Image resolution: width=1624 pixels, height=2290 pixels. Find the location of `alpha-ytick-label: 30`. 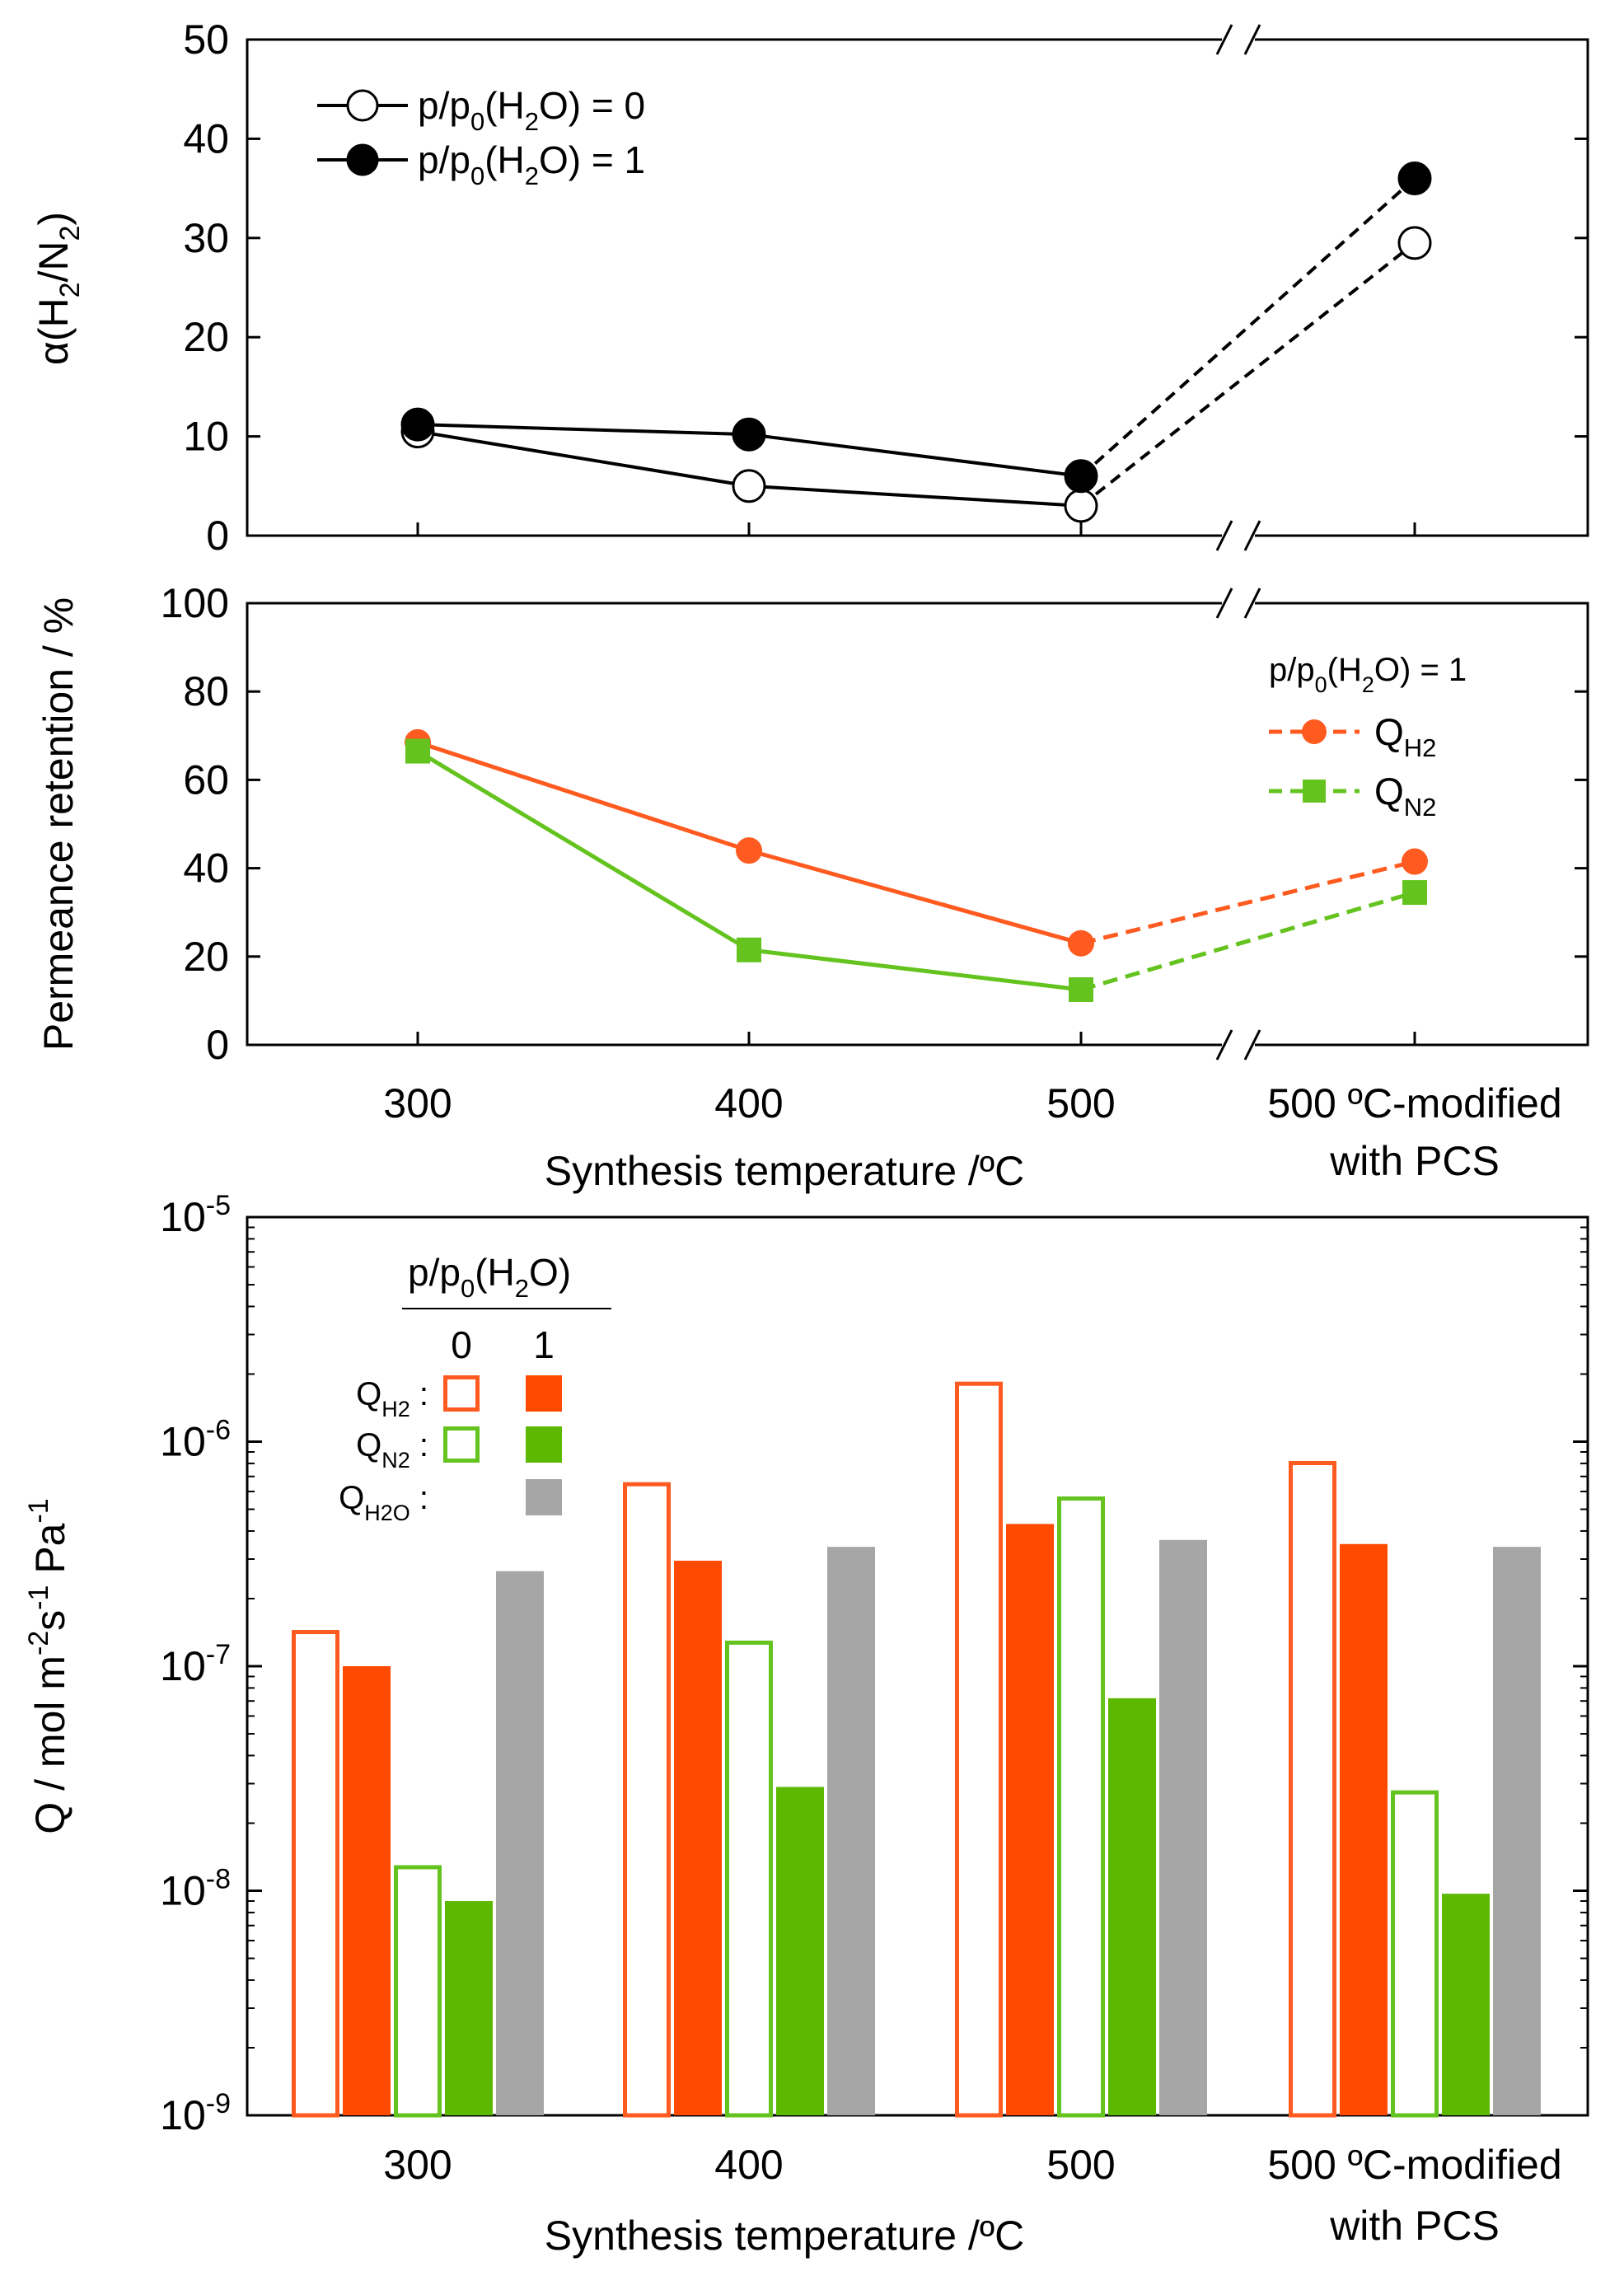

alpha-ytick-label: 30 is located at coordinates (206, 238).